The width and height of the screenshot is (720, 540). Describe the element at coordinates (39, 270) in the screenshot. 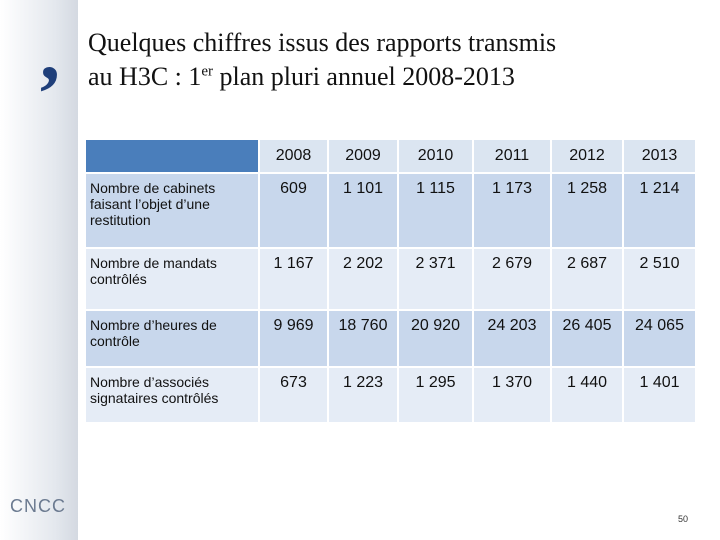

I see `side-strip` at that location.